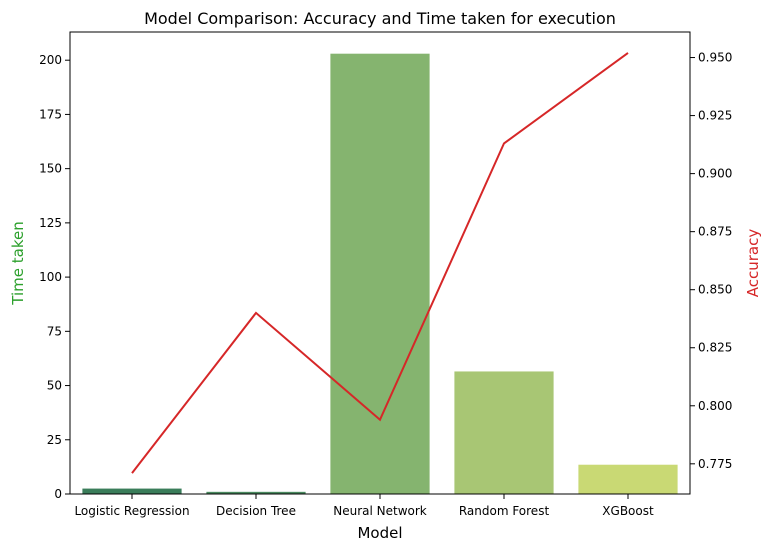 Image resolution: width=773 pixels, height=551 pixels. Describe the element at coordinates (50, 114) in the screenshot. I see `left-tick-label-7: 175` at that location.